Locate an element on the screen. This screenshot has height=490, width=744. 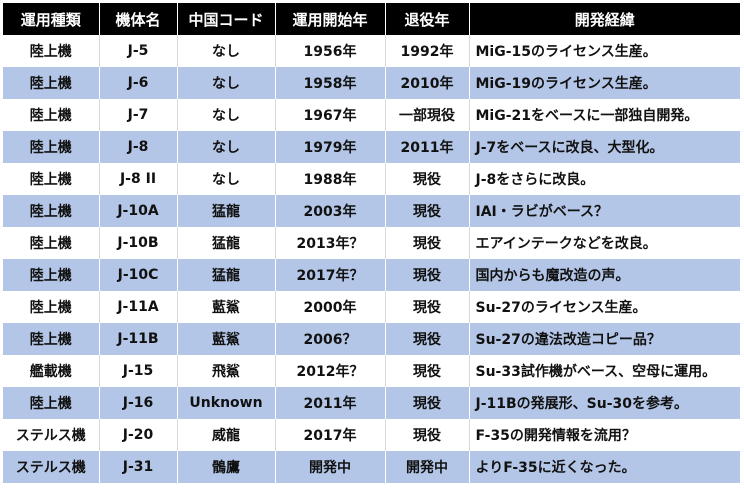
cell-aircraft-name: J-11A is located at coordinates (138, 307).